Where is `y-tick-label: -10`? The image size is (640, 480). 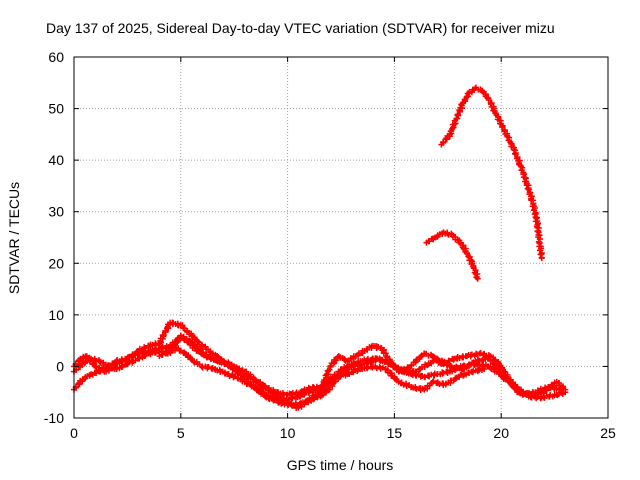
y-tick-label: -10 is located at coordinates (54, 418).